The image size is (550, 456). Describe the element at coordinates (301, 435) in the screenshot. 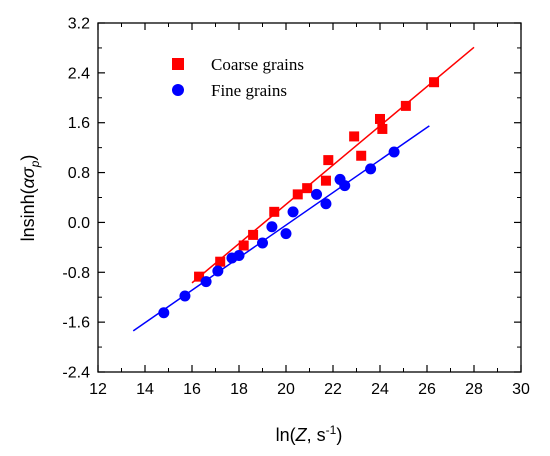

I see `x-axis-label-italic: Z` at that location.